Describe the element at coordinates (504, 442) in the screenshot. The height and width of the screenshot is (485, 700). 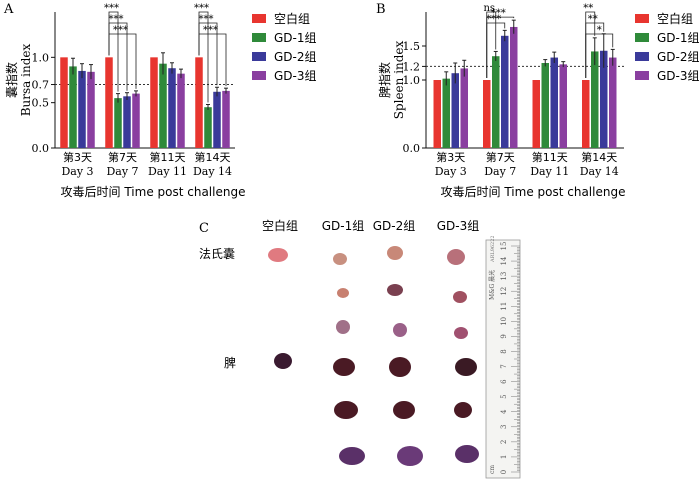
I see `ruler-number: 2` at that location.